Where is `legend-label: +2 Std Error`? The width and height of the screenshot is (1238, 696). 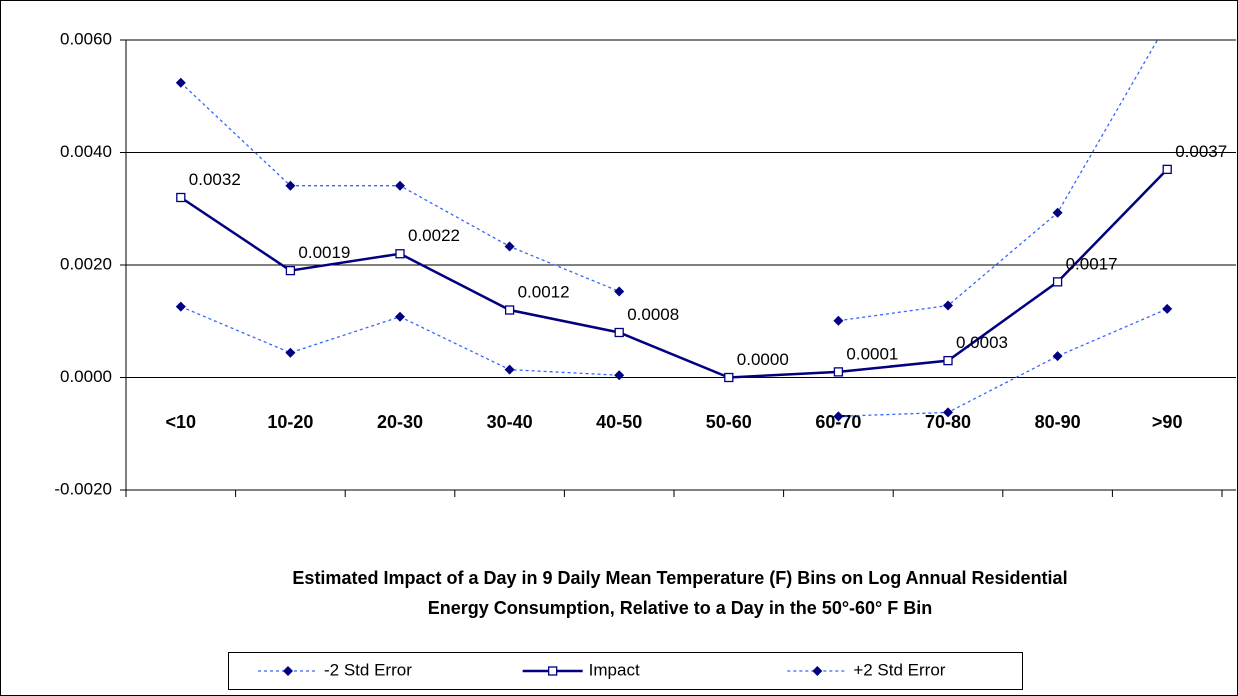
legend-label: +2 Std Error is located at coordinates (899, 669).